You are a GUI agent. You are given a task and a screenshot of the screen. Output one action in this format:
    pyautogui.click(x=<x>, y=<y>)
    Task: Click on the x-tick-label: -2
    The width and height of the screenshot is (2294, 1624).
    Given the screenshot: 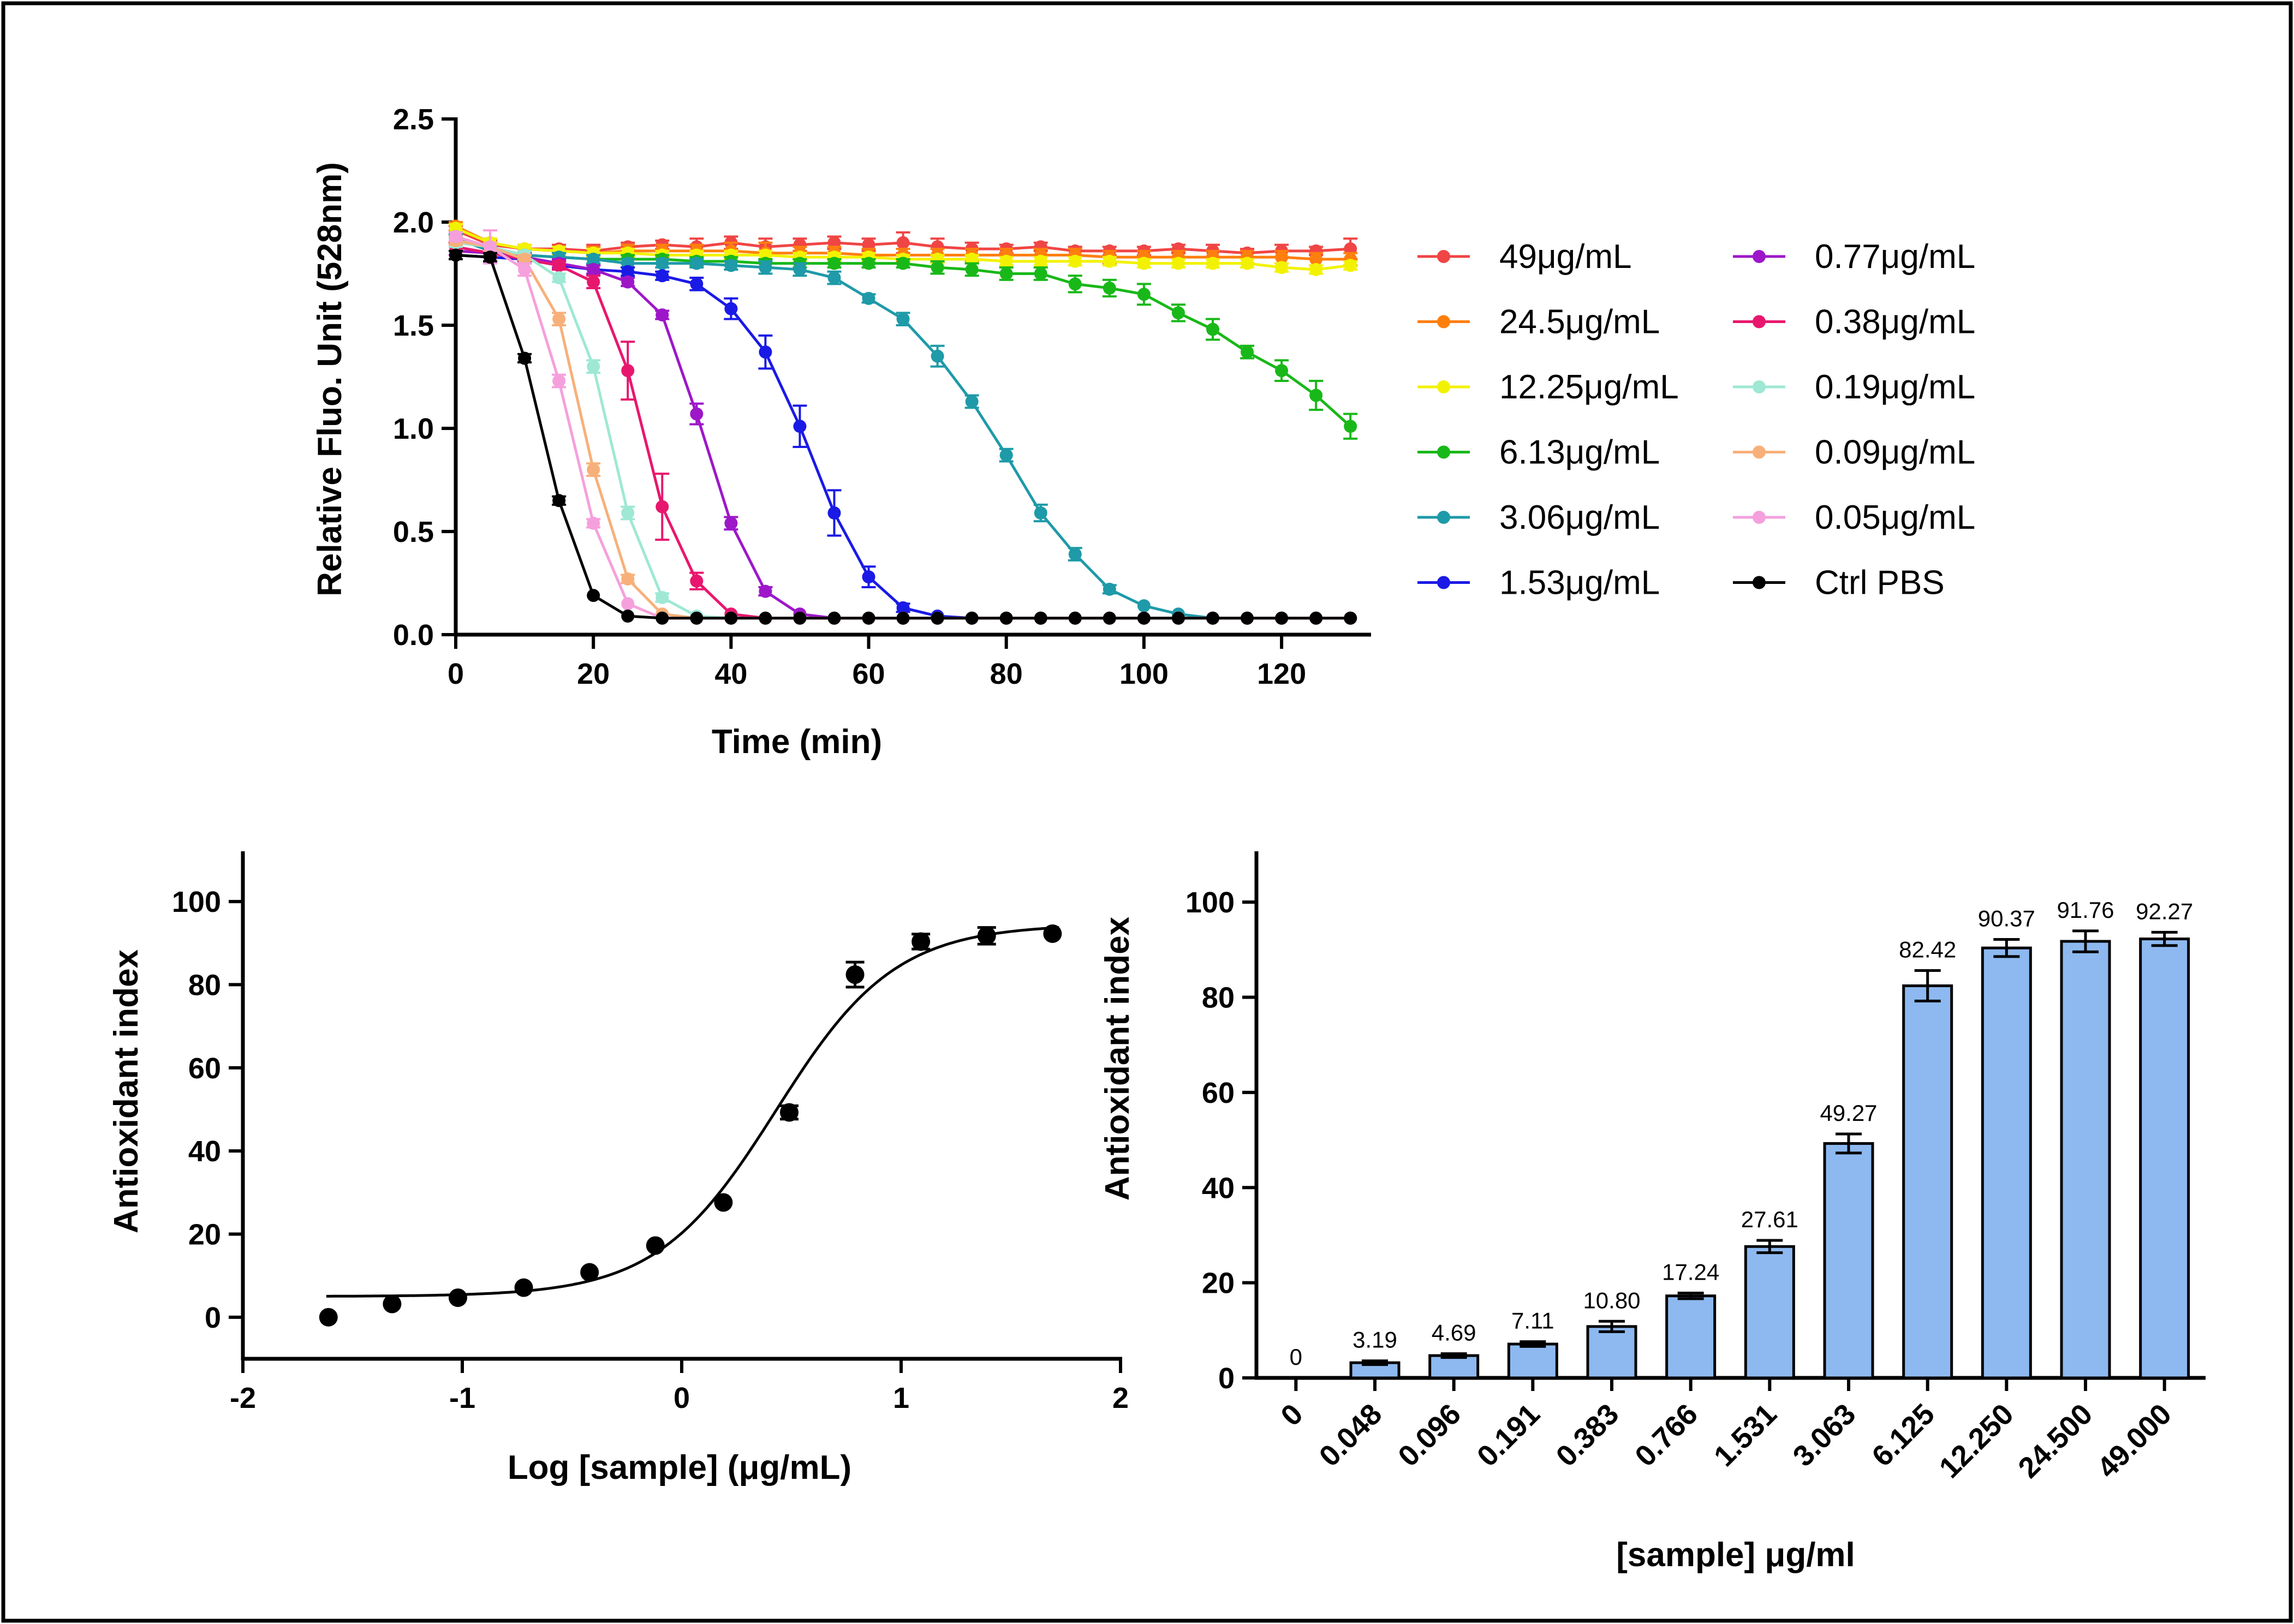 What is the action you would take?
    pyautogui.click(x=243, y=1398)
    